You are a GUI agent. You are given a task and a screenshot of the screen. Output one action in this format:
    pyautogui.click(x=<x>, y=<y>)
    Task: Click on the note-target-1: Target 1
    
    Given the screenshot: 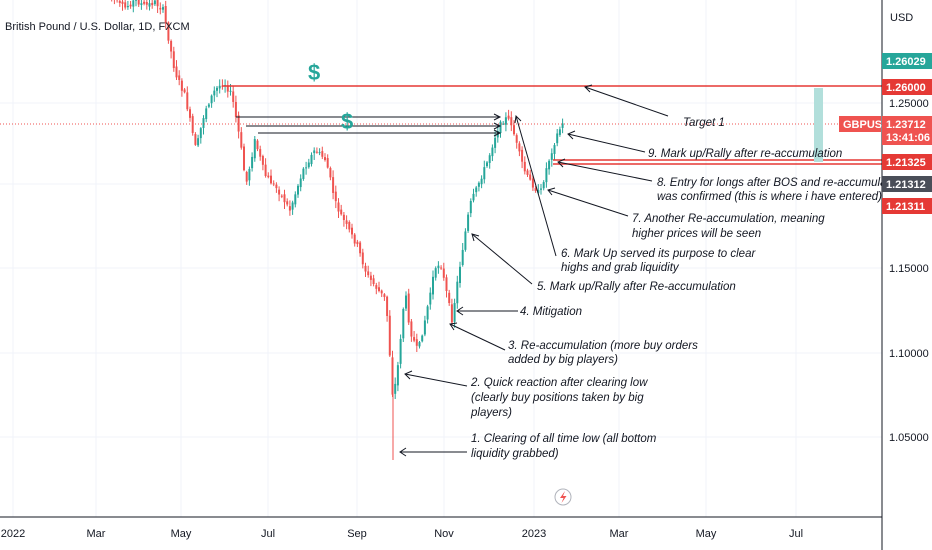 What is the action you would take?
    pyautogui.click(x=704, y=123)
    